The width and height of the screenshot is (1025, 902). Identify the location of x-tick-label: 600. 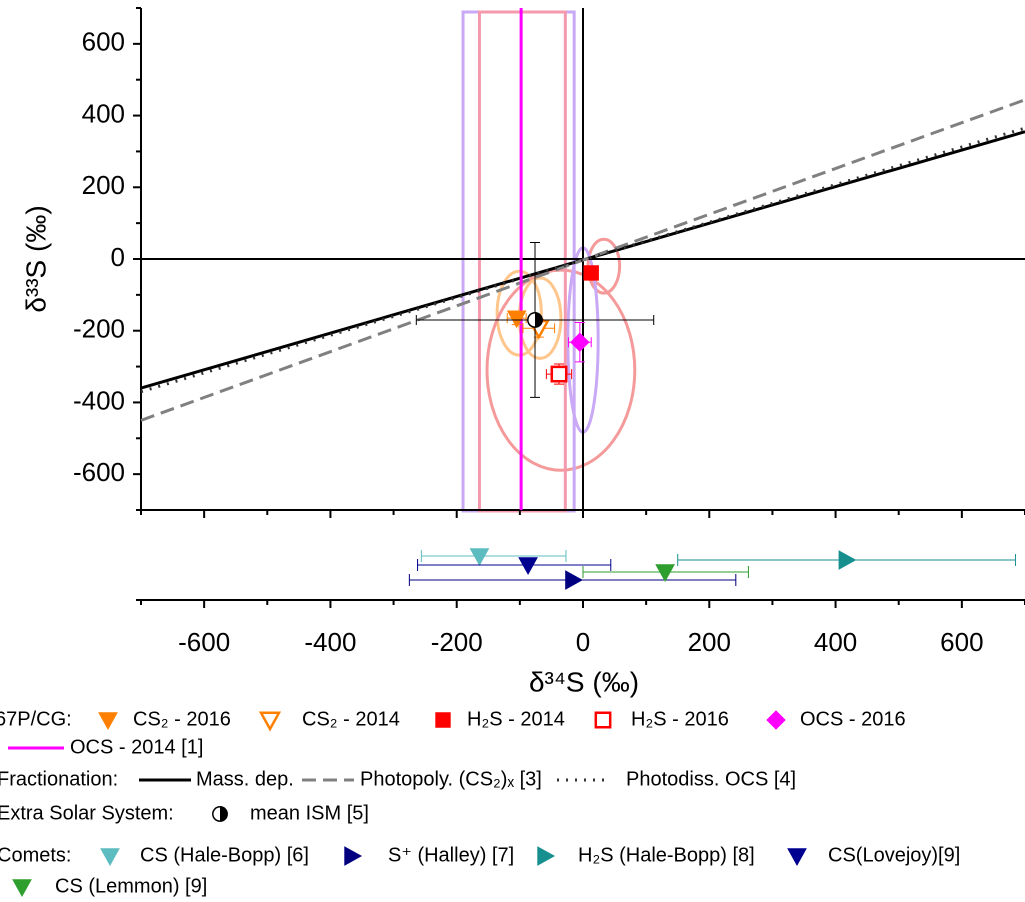
(961, 642).